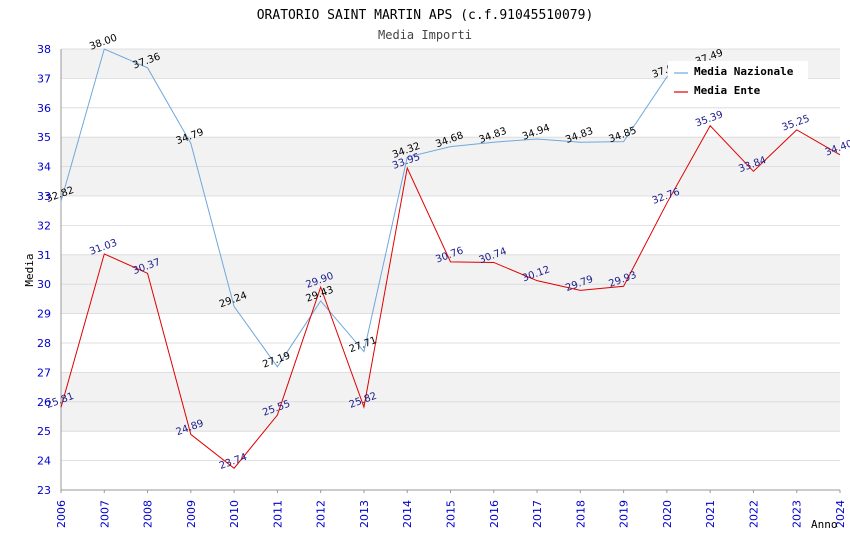 The image size is (850, 550). I want to click on x-tick-label: 2013, so click(364, 514).